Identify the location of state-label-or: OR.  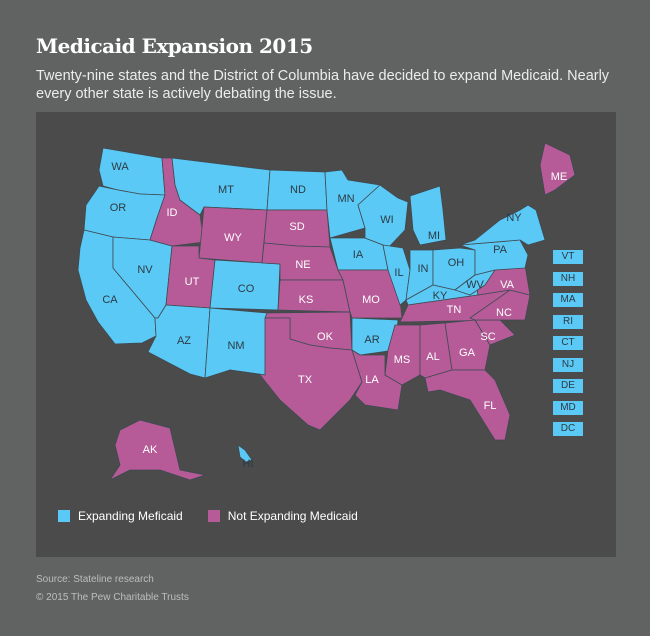
(118, 208).